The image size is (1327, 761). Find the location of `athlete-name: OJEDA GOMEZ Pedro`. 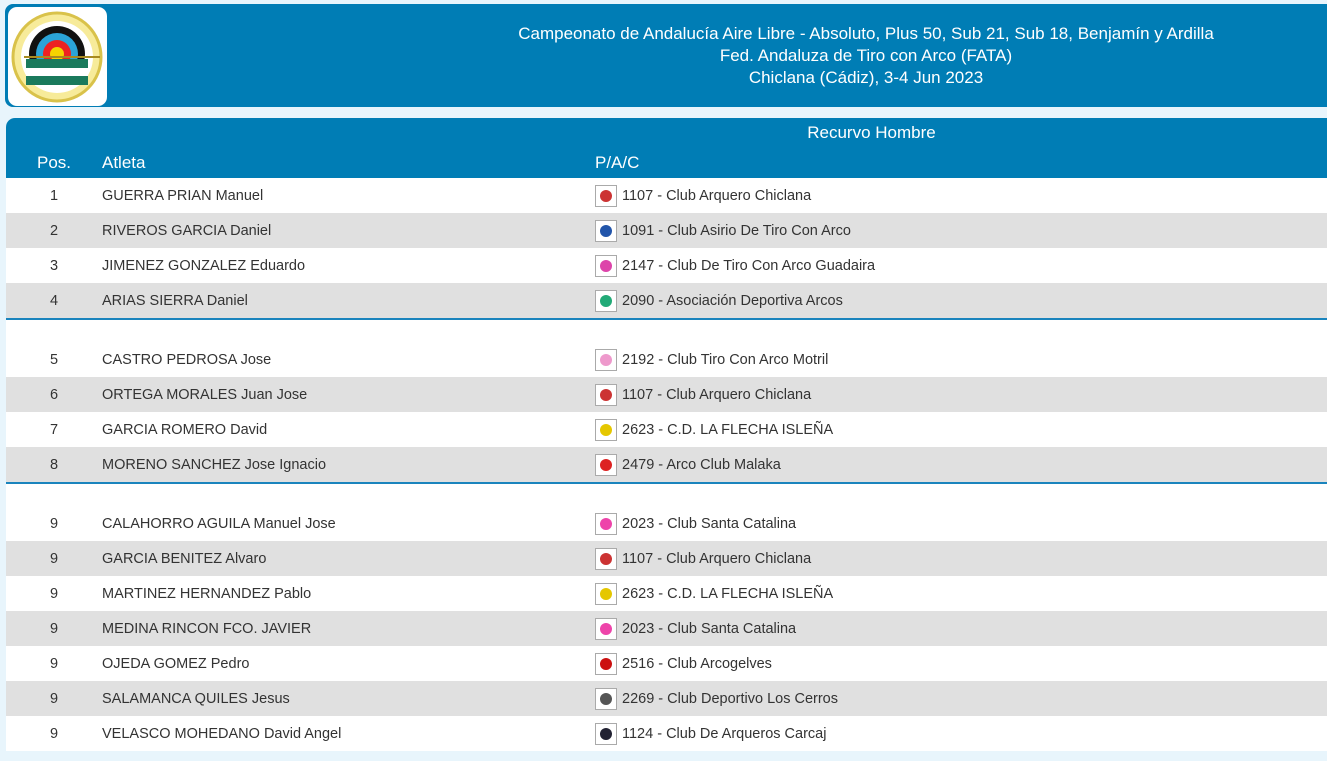

athlete-name: OJEDA GOMEZ Pedro is located at coordinates (176, 664).